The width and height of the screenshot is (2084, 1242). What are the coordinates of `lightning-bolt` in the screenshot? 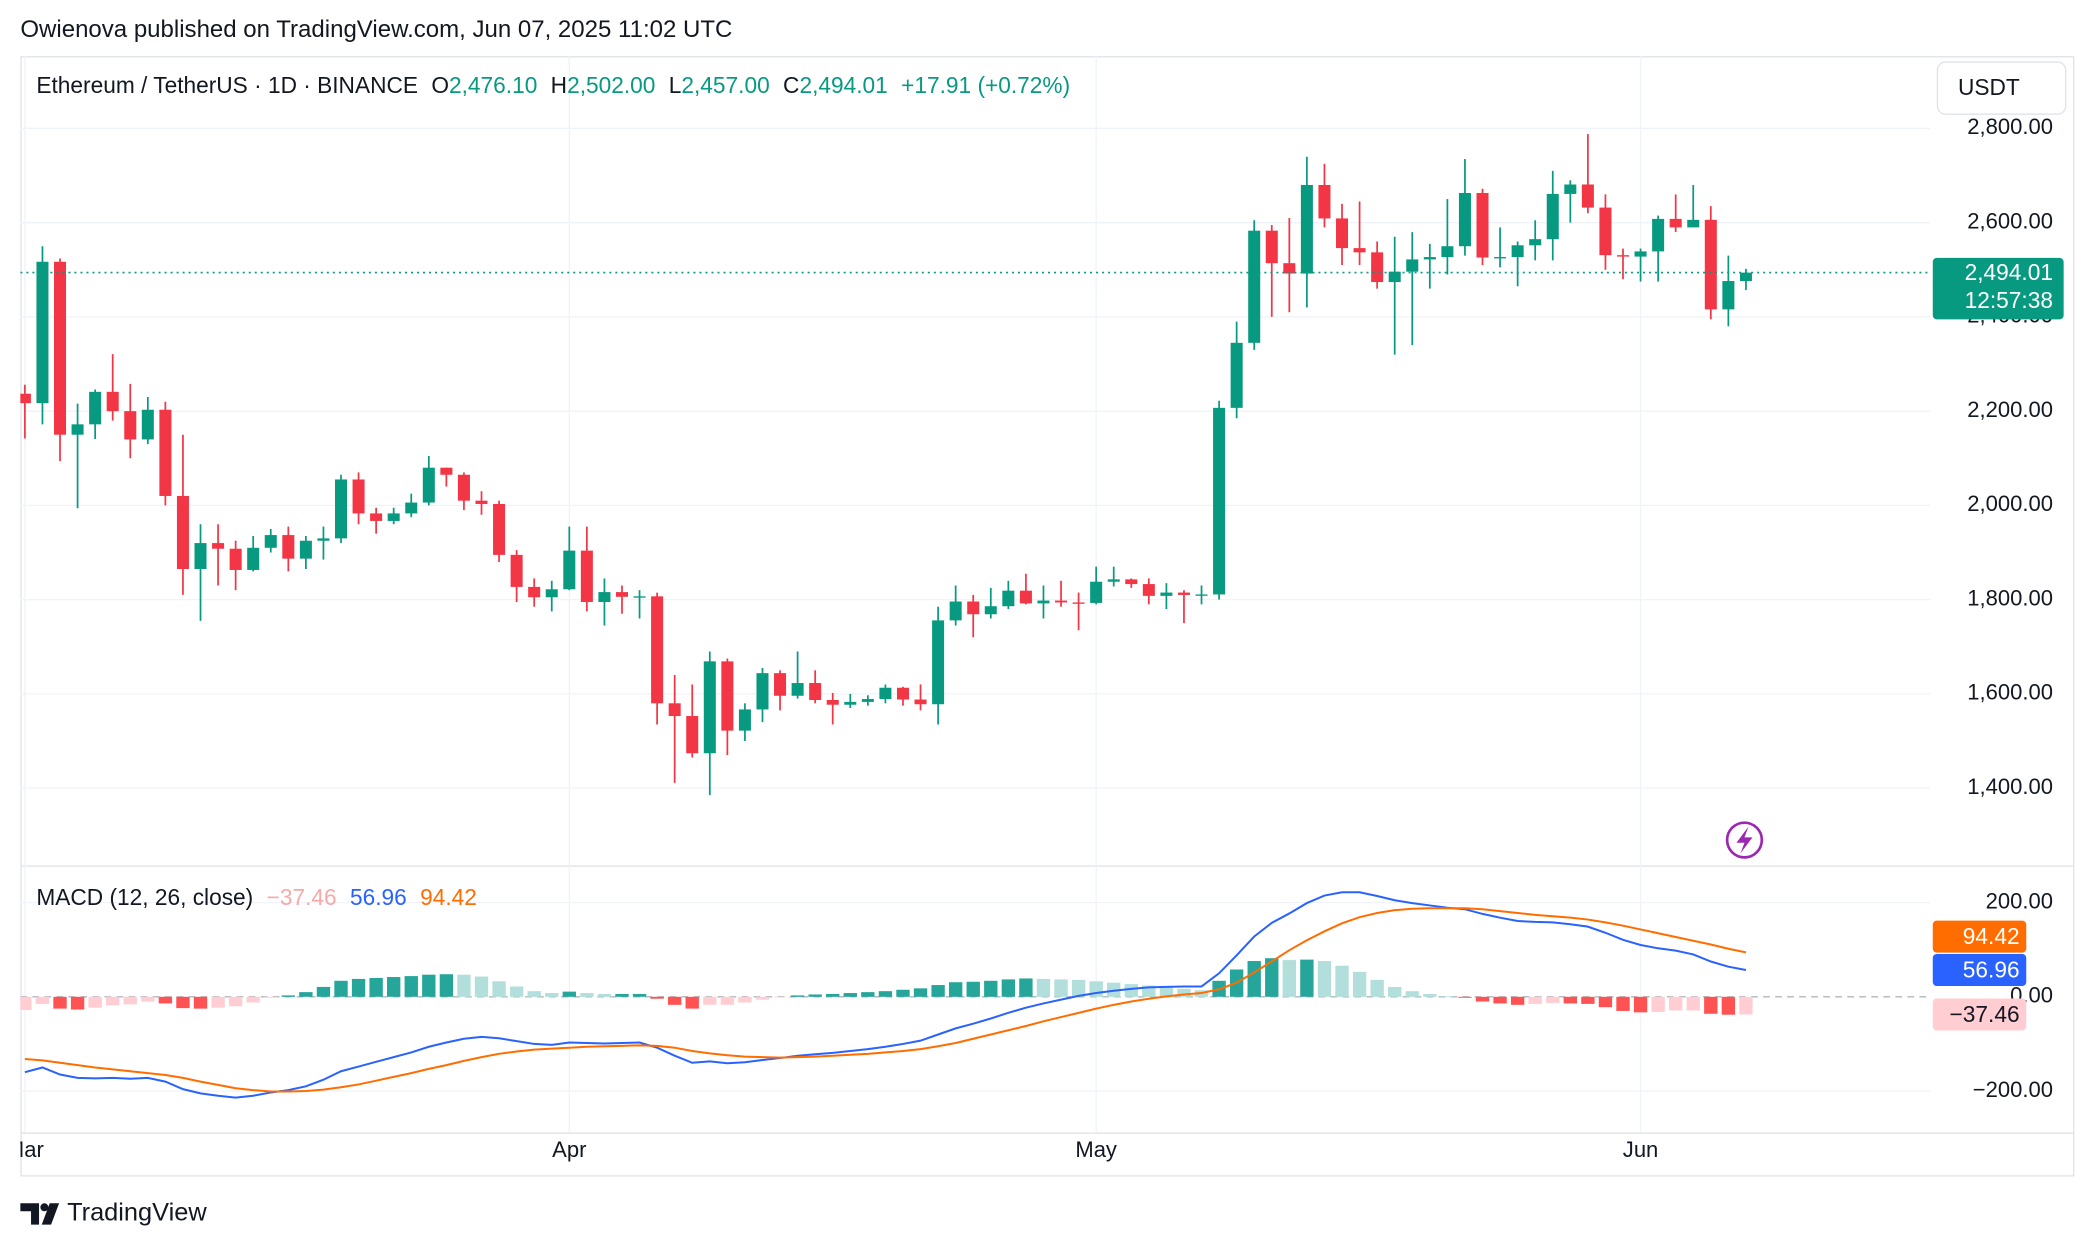 It's located at (1744, 840).